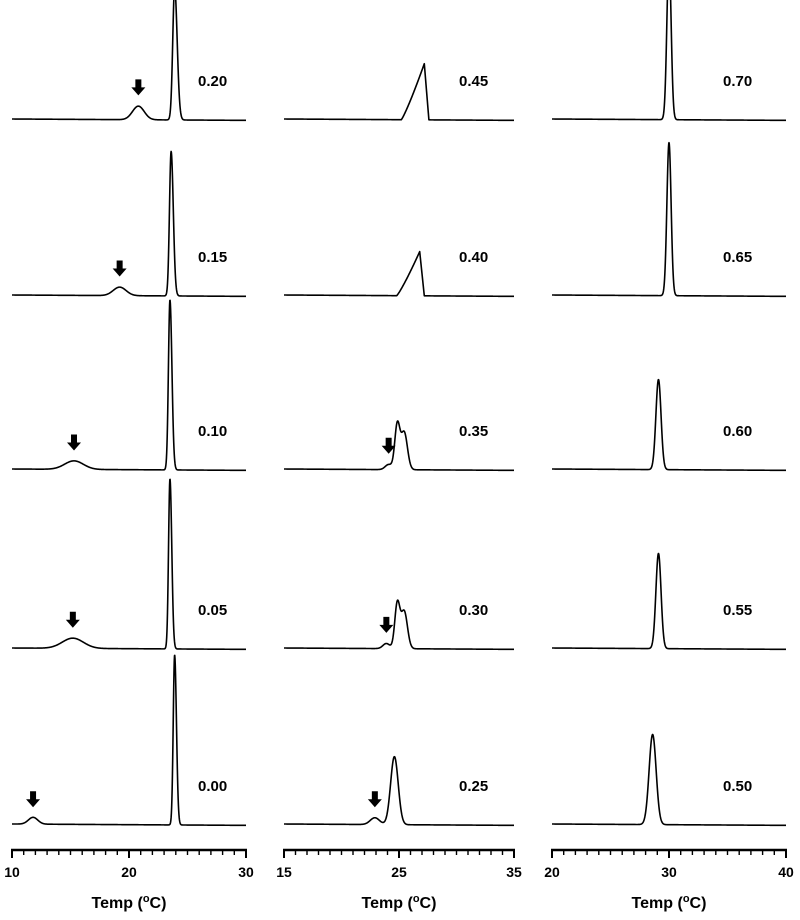  I want to click on trace-label: 0.00, so click(212, 786).